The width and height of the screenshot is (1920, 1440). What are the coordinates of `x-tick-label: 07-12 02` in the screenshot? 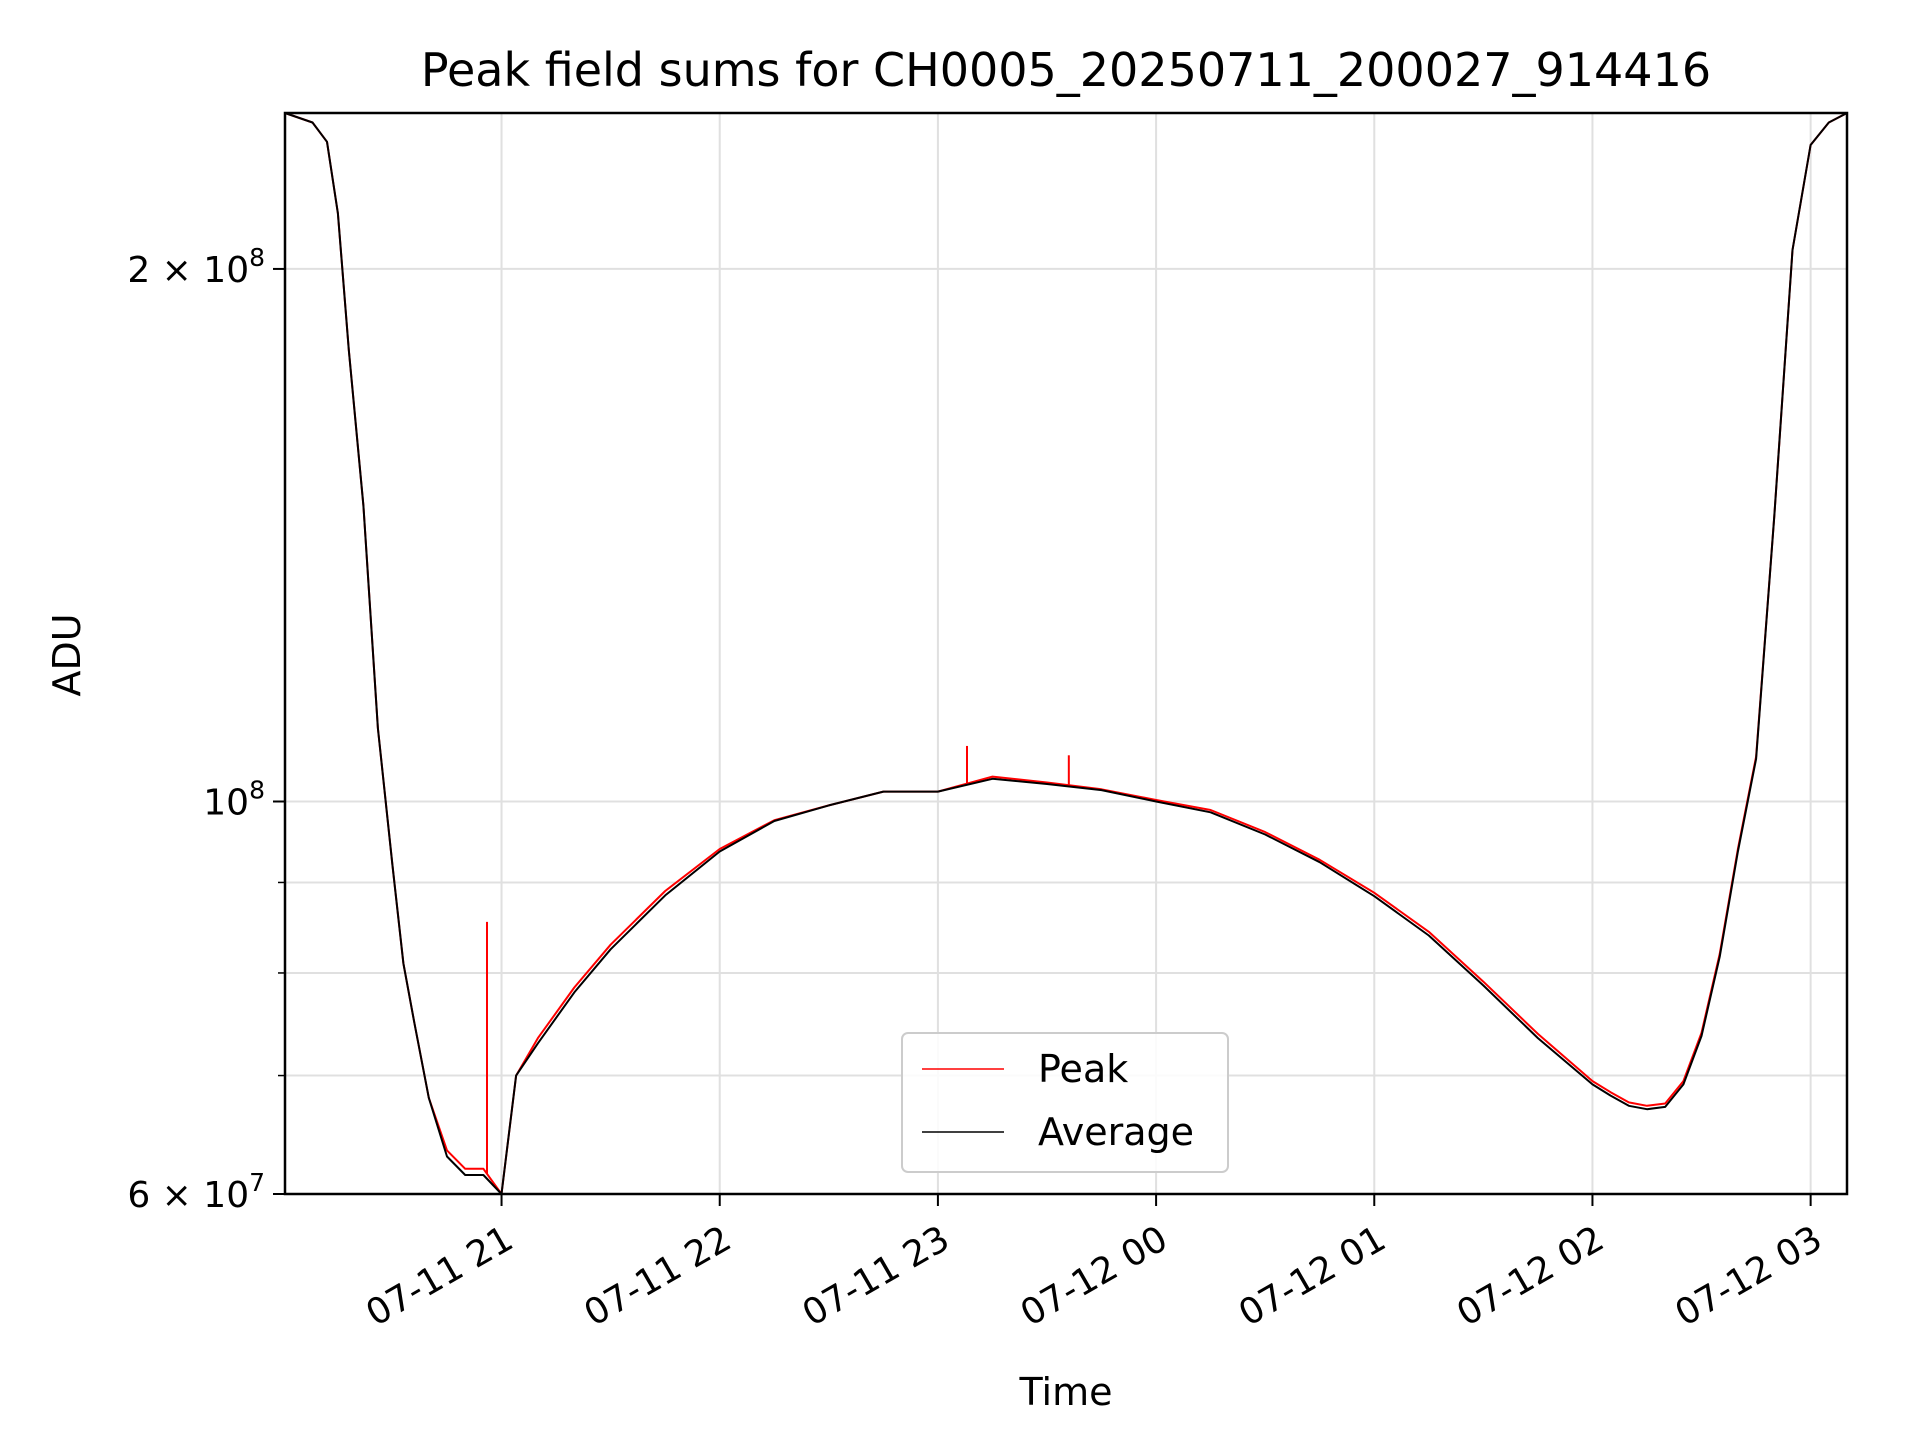 It's located at (1530, 1276).